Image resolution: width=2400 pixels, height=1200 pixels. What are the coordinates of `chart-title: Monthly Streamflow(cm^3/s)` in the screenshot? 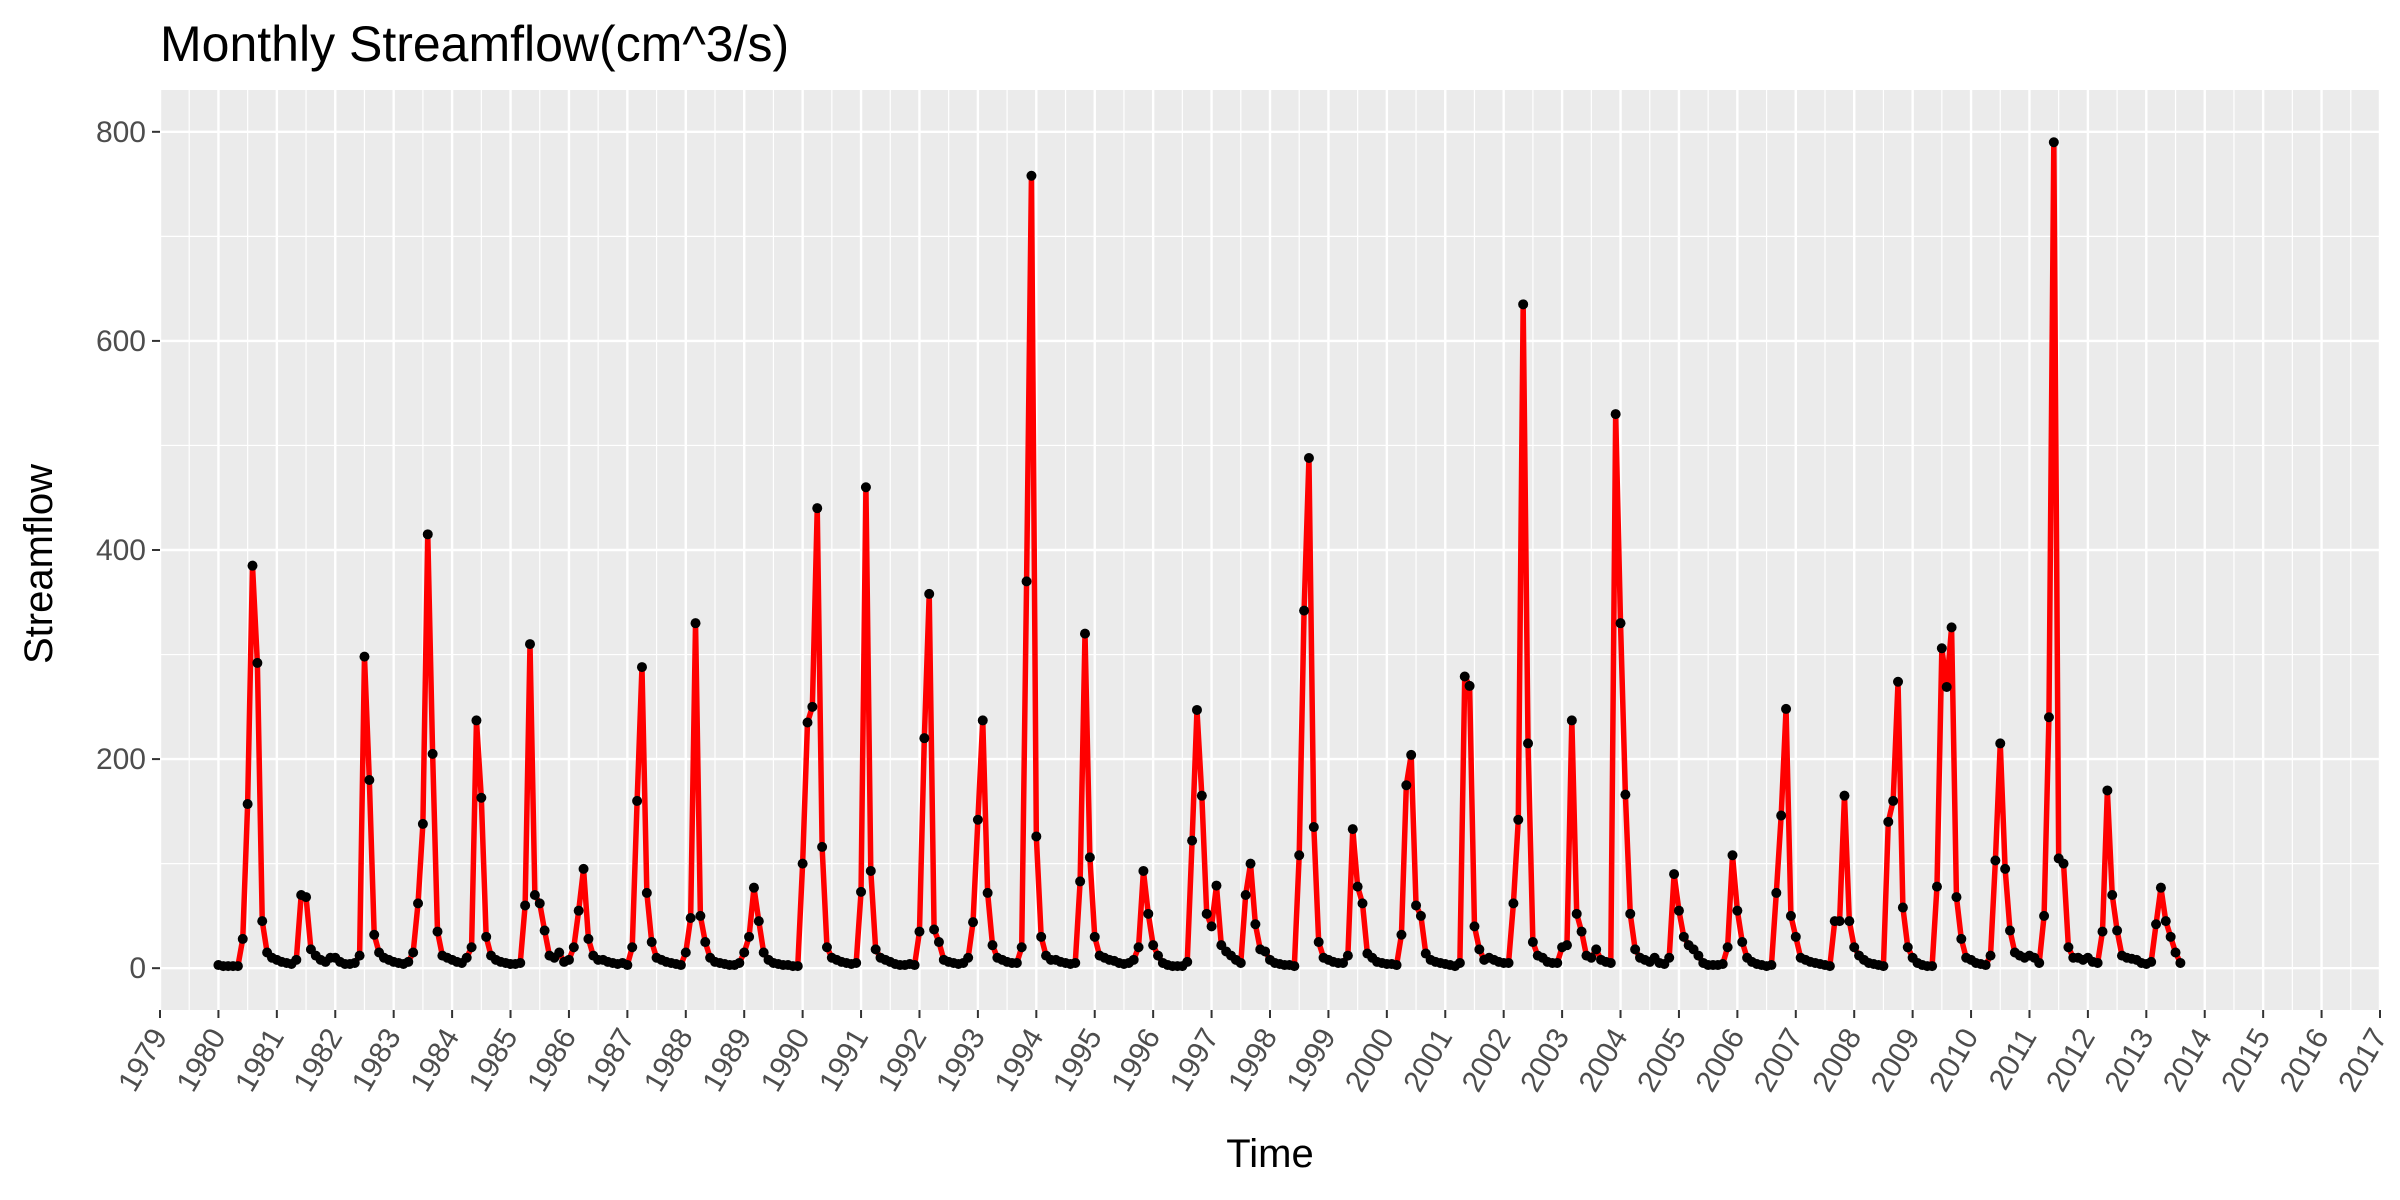 It's located at (475, 44).